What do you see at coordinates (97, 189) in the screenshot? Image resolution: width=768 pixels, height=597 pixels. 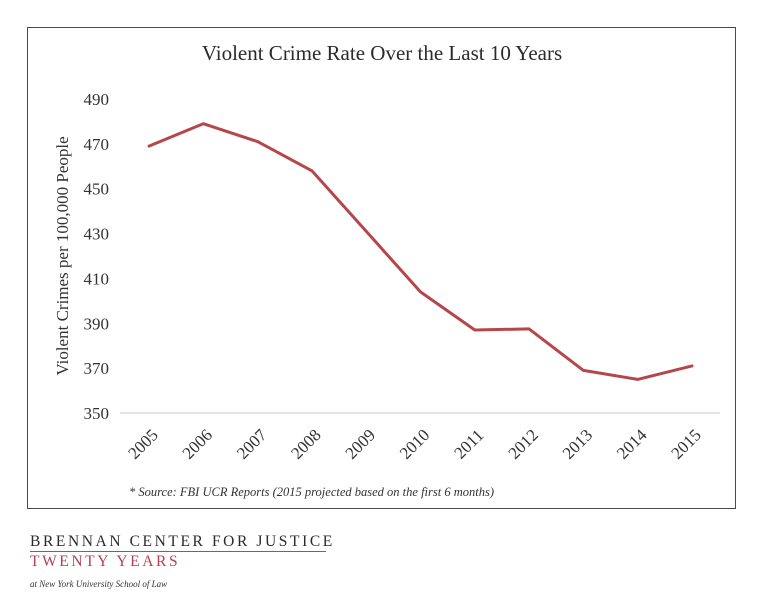 I see `y-tick-label: 450` at bounding box center [97, 189].